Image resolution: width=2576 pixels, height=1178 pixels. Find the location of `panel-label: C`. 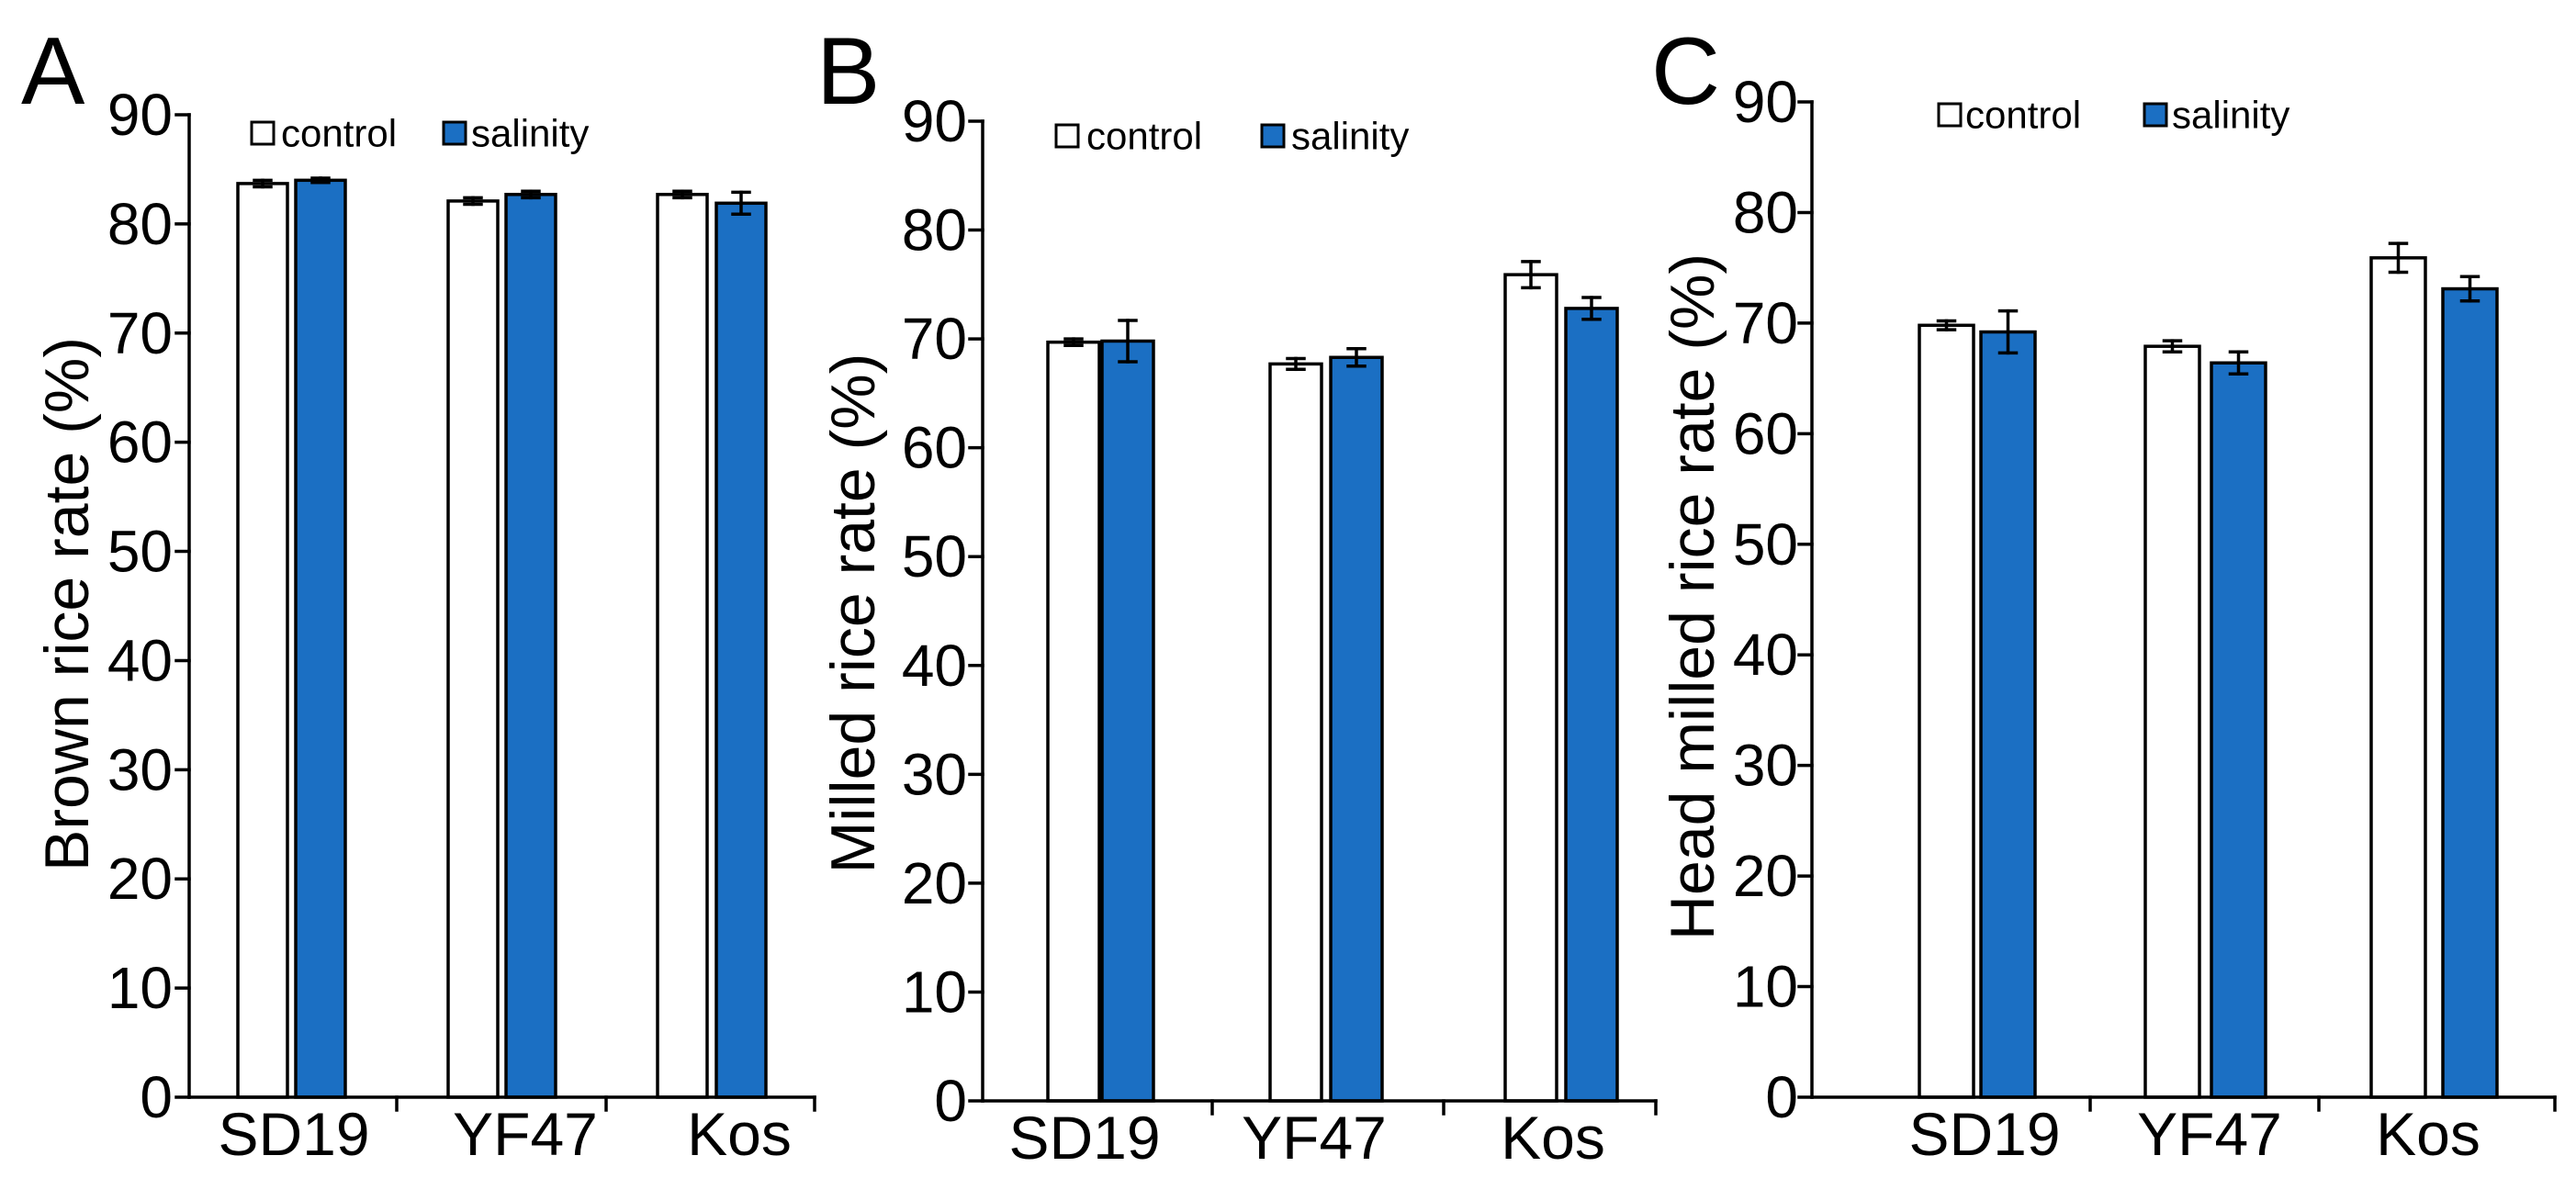

panel-label: C is located at coordinates (1685, 71).